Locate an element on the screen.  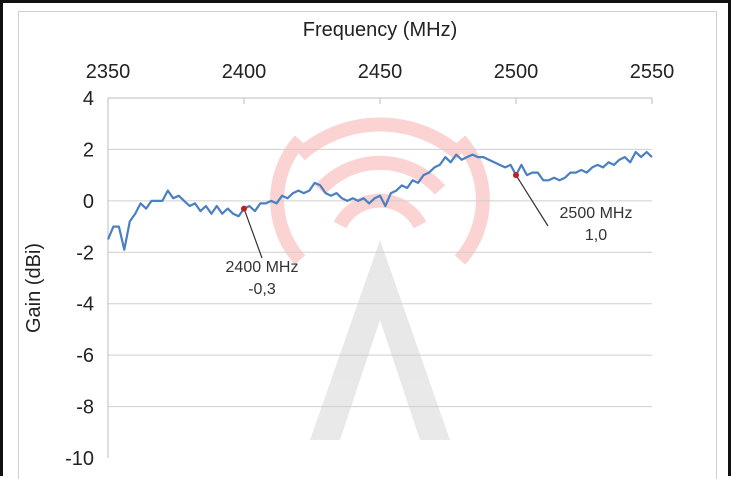
y-tick-label: -2 is located at coordinates (85, 253).